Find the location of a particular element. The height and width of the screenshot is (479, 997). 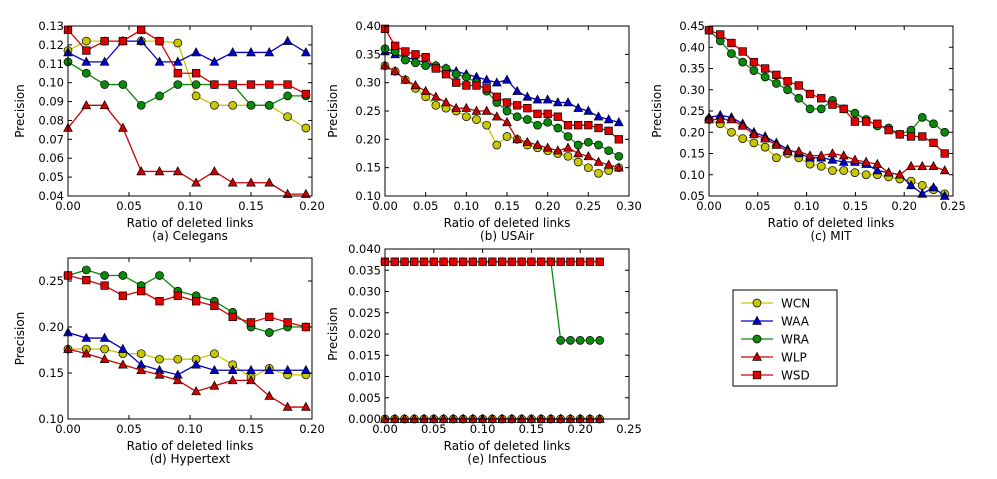

panel-caption: (b) USAir is located at coordinates (507, 236).